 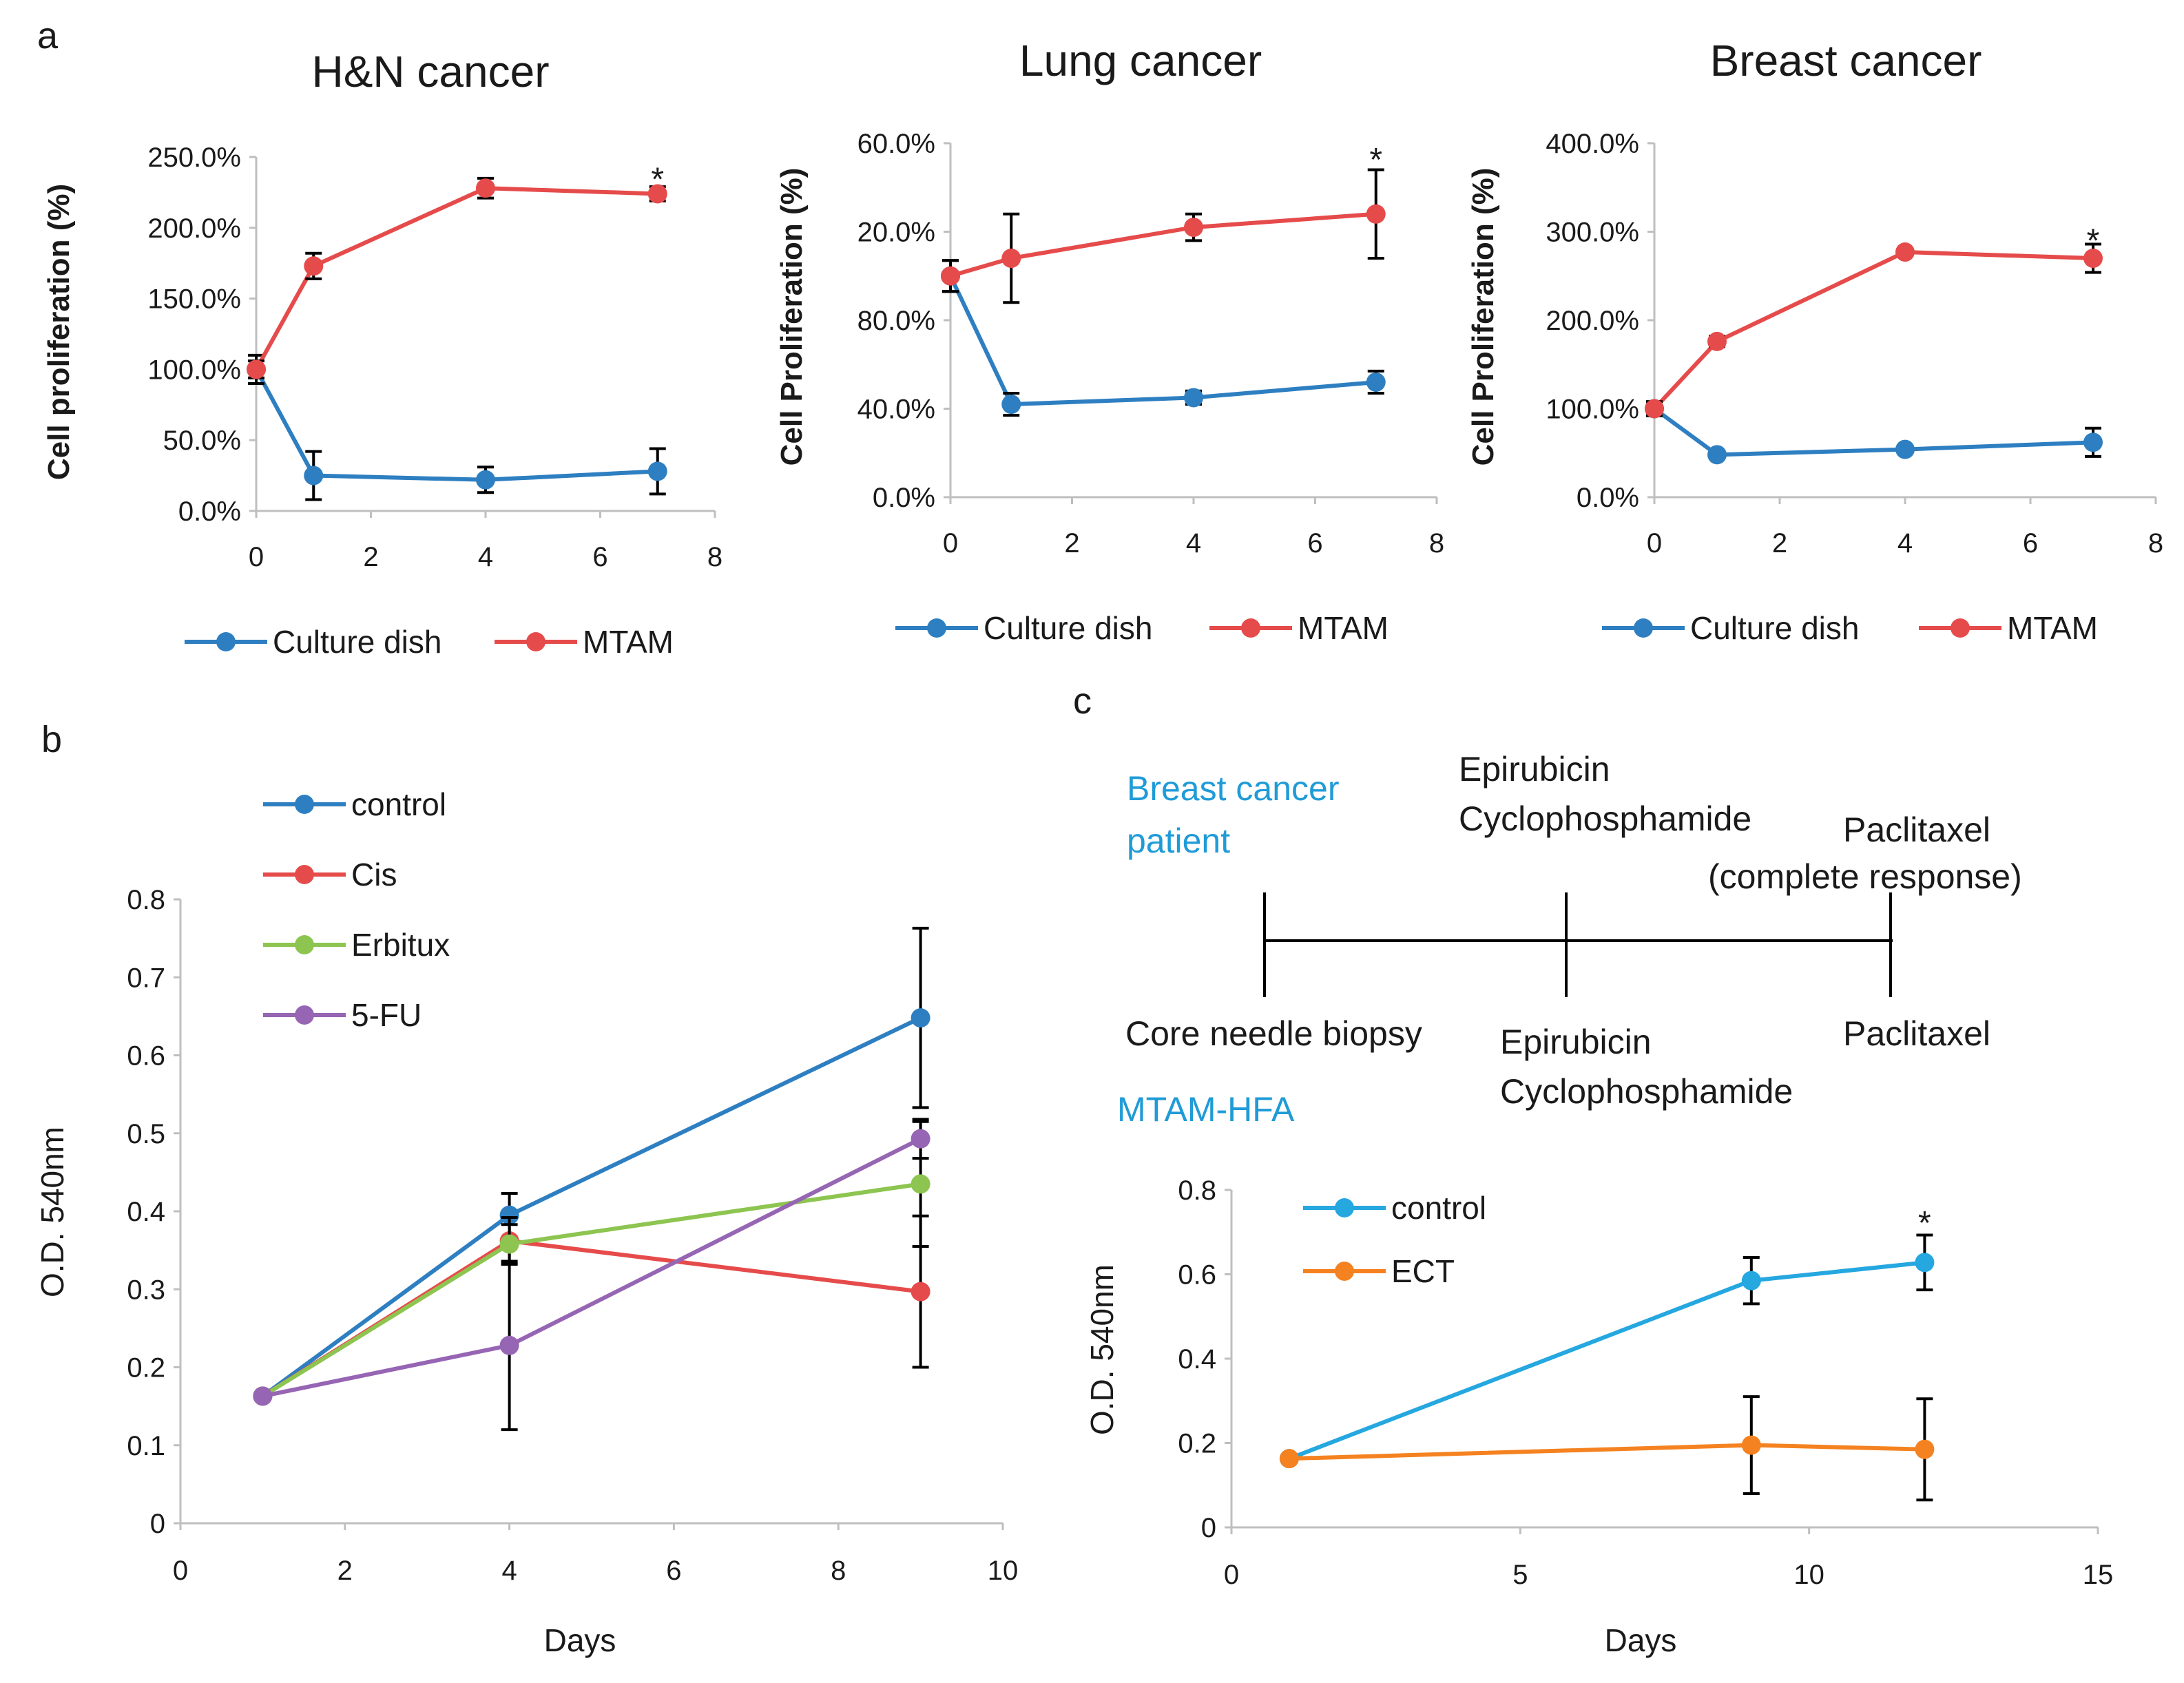 I want to click on series-line-cis, so click(x=591, y=1318).